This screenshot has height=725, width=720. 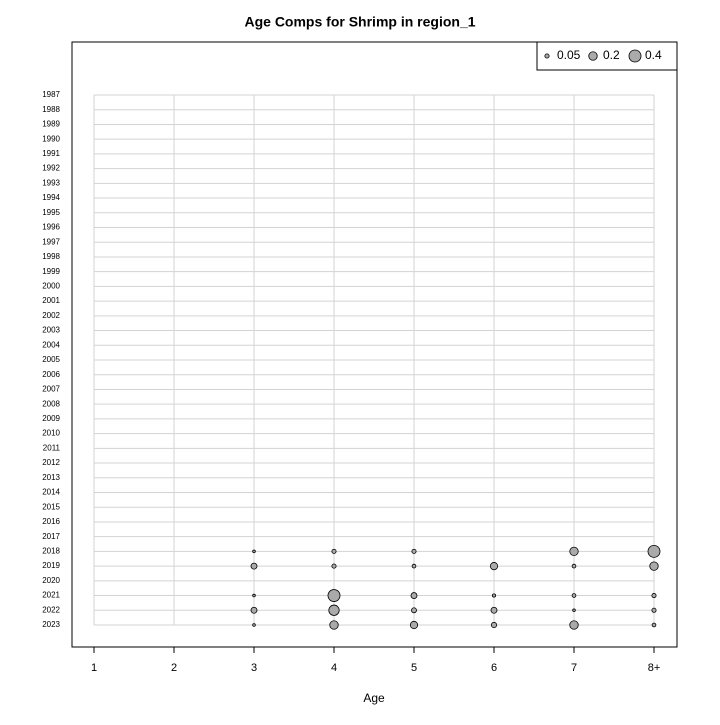 I want to click on y-tick-label: 2023, so click(x=51, y=624).